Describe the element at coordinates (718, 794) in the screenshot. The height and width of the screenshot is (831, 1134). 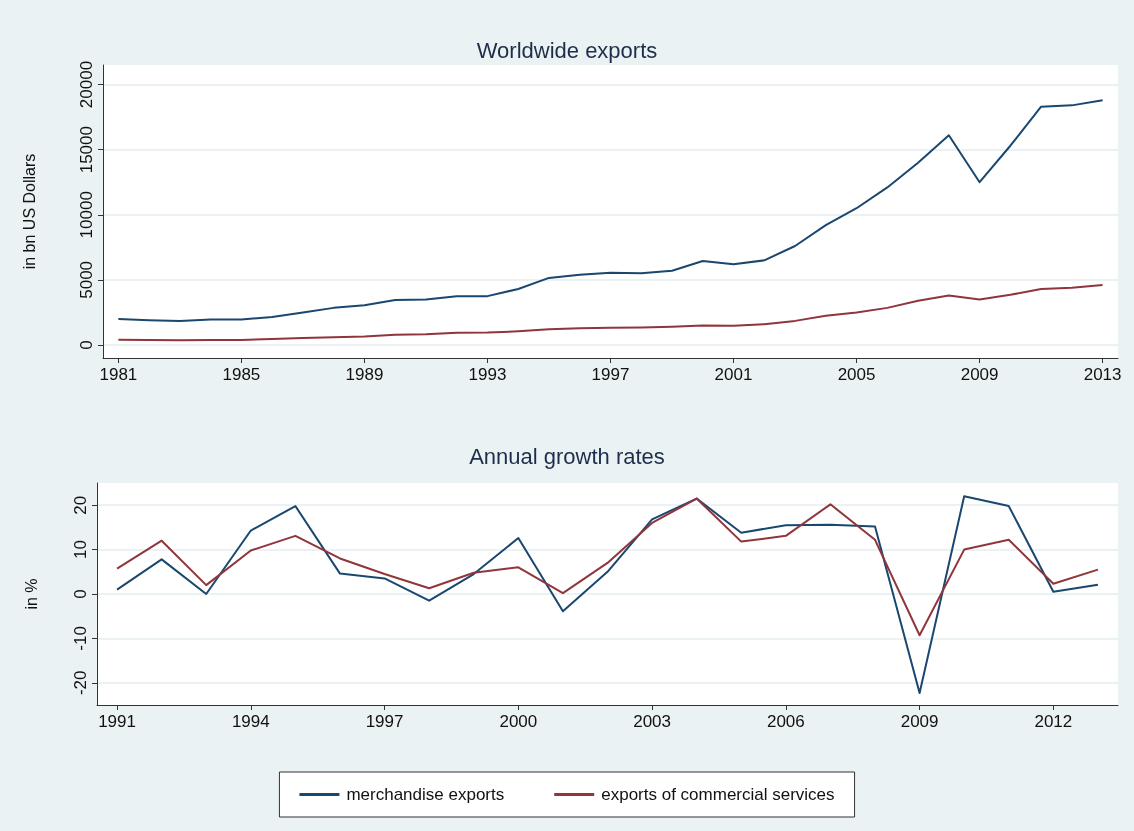
I see `legend-label: exports of commercial services` at that location.